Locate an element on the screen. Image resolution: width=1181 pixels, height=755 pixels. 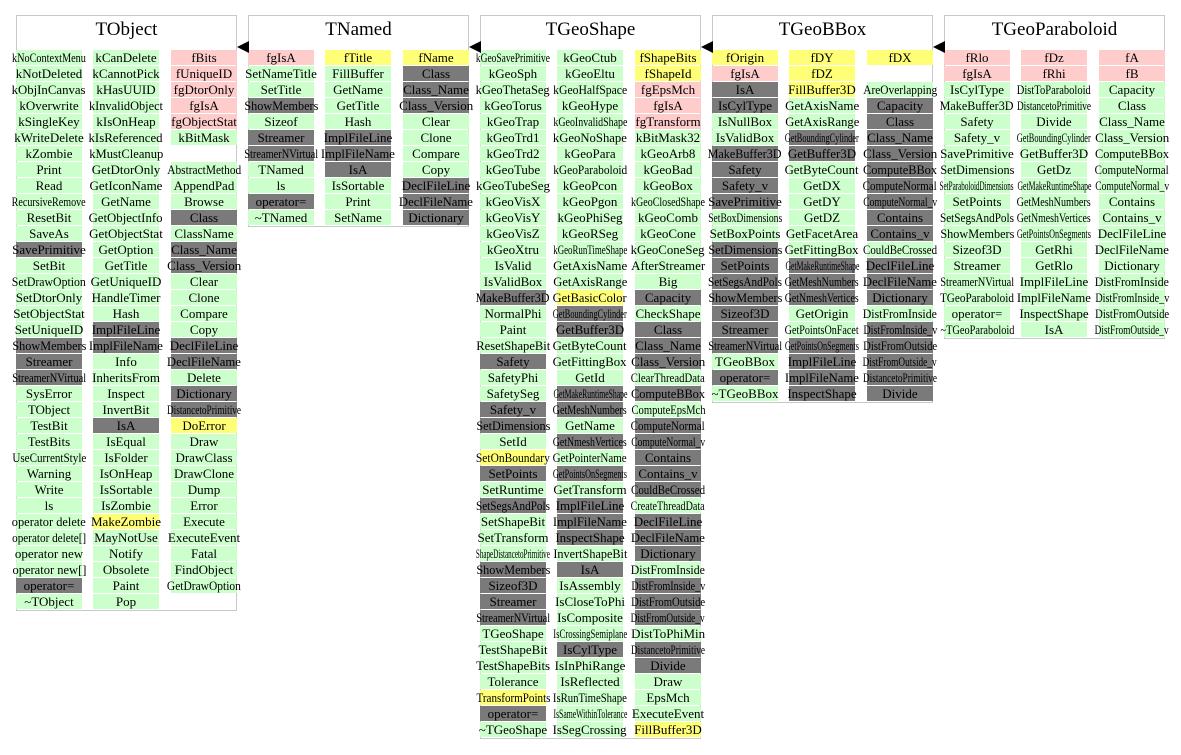
member-cell: InvertBit is located at coordinates (126, 409).